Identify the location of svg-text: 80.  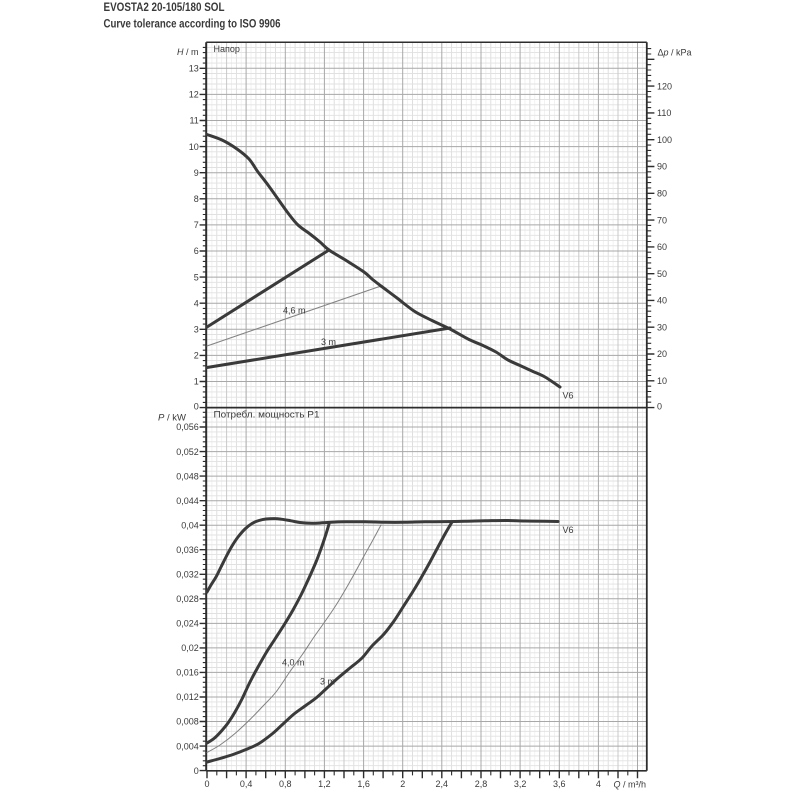
(662, 194).